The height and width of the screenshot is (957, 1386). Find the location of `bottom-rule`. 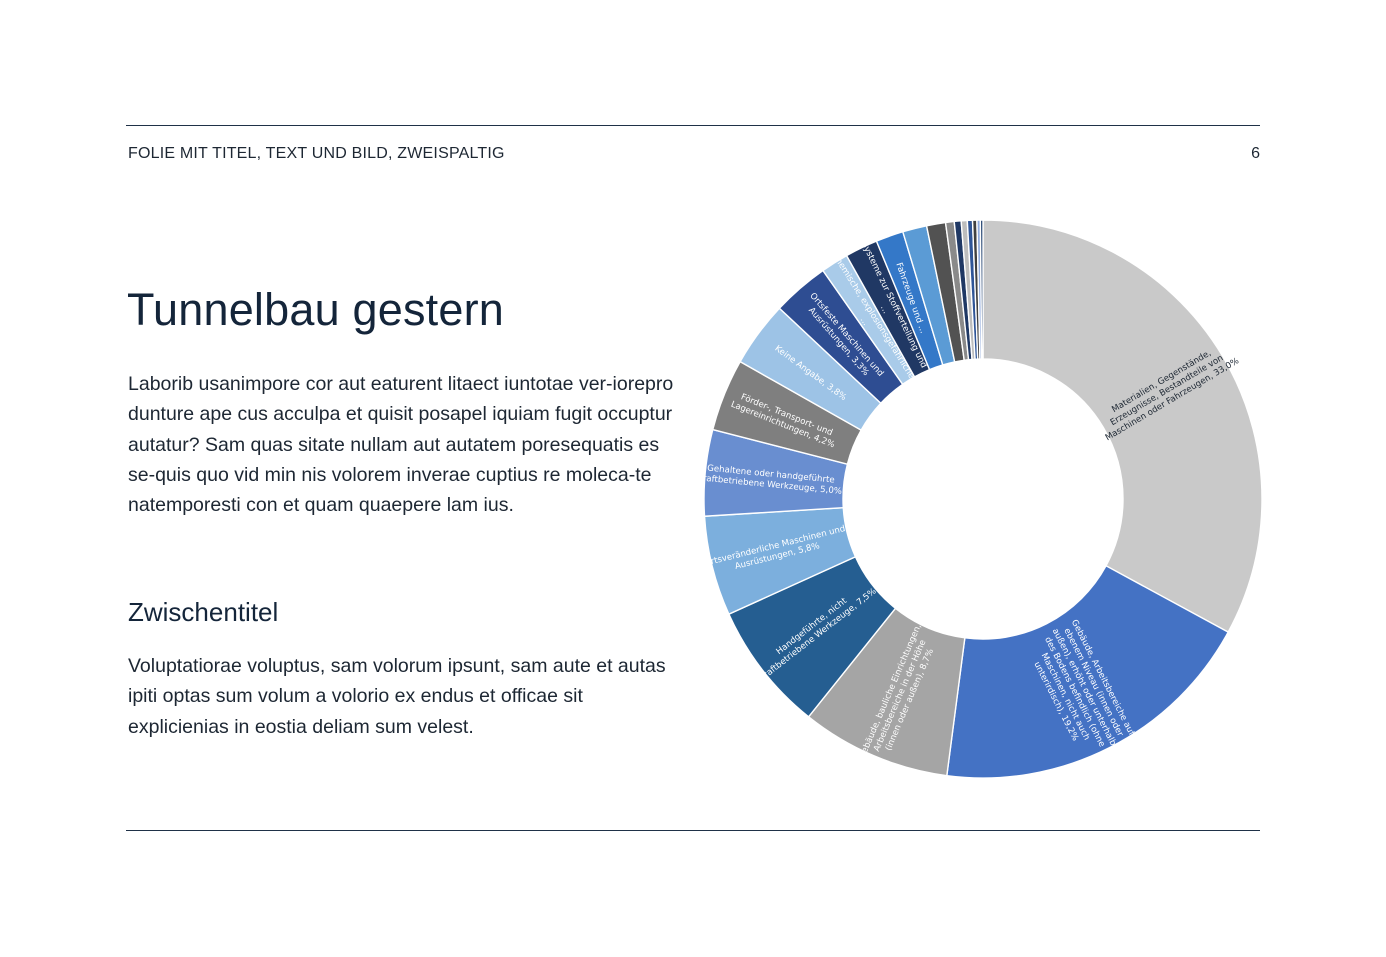

bottom-rule is located at coordinates (693, 830).